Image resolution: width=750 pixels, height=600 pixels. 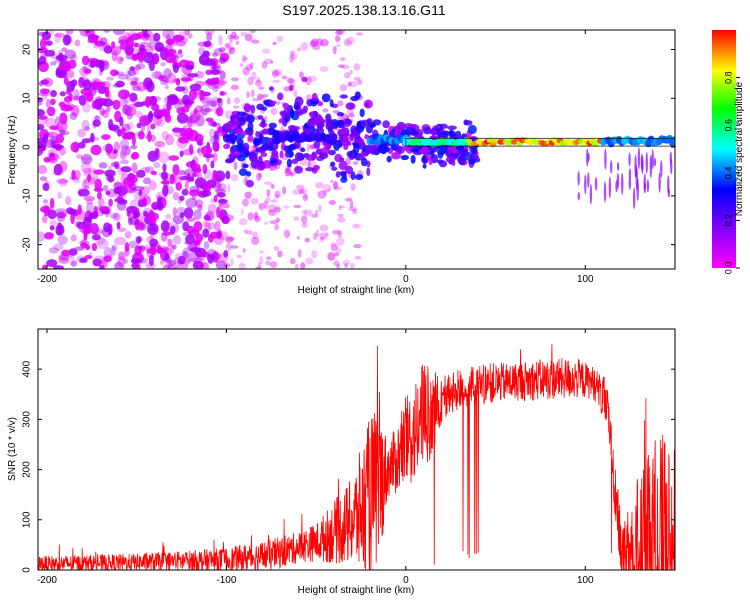 What do you see at coordinates (356, 590) in the screenshot?
I see `snr-x-label: Height of straight line (km)` at bounding box center [356, 590].